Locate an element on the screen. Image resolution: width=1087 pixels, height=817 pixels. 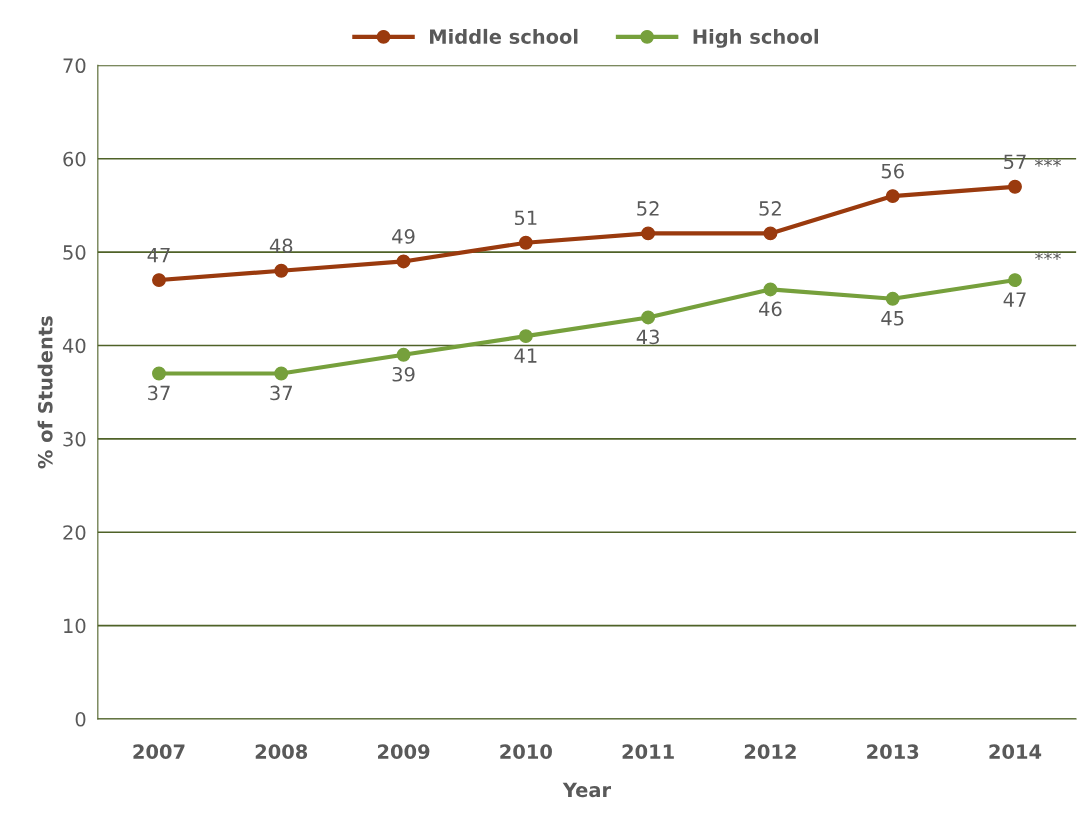
x-tick-label: 2007 is located at coordinates (159, 752).